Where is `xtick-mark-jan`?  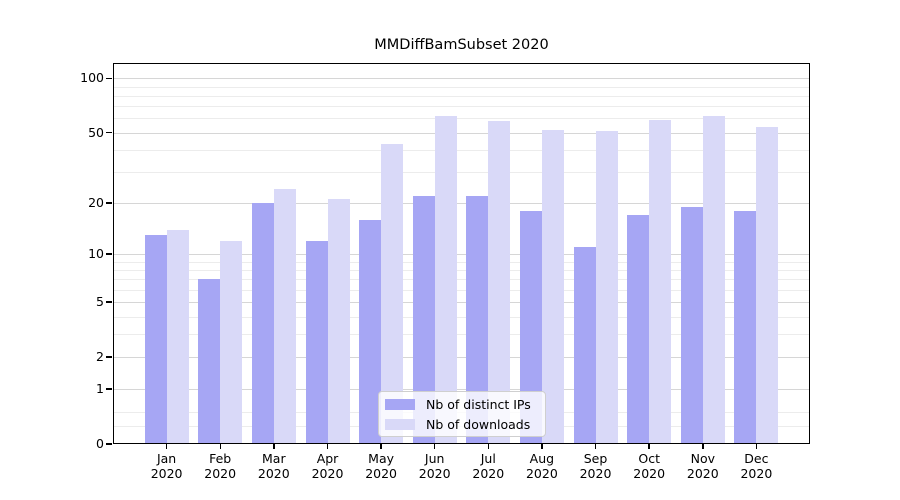
xtick-mark-jan is located at coordinates (166, 446).